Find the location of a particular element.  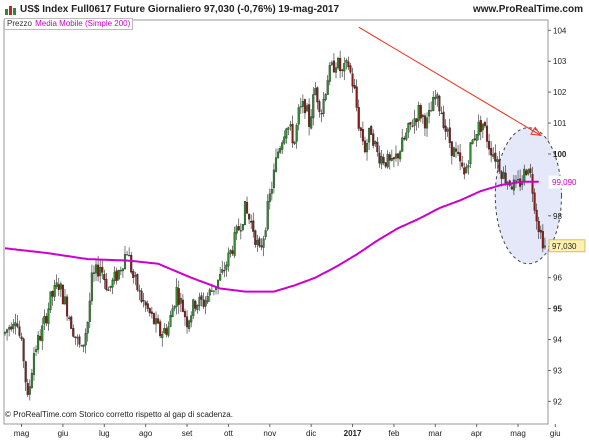

highlight-ellipse is located at coordinates (528, 196).